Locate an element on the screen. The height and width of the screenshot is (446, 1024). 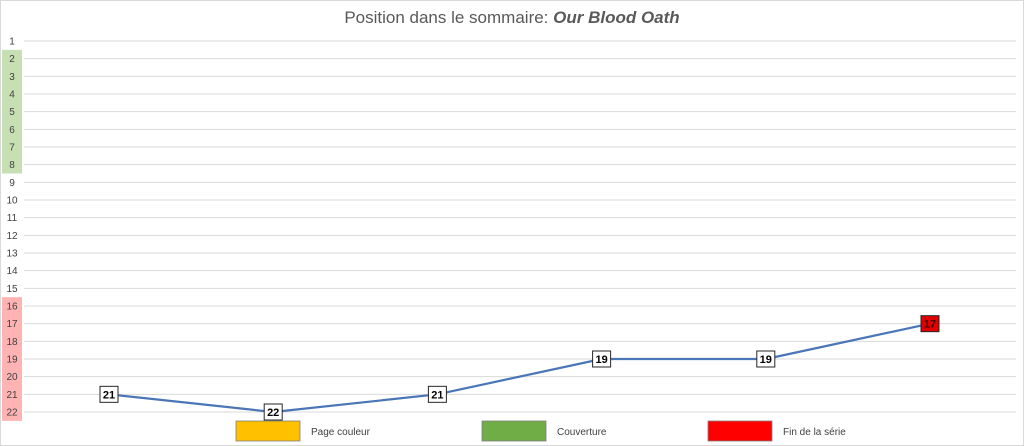
legend-label-2: Couverture is located at coordinates (582, 432).